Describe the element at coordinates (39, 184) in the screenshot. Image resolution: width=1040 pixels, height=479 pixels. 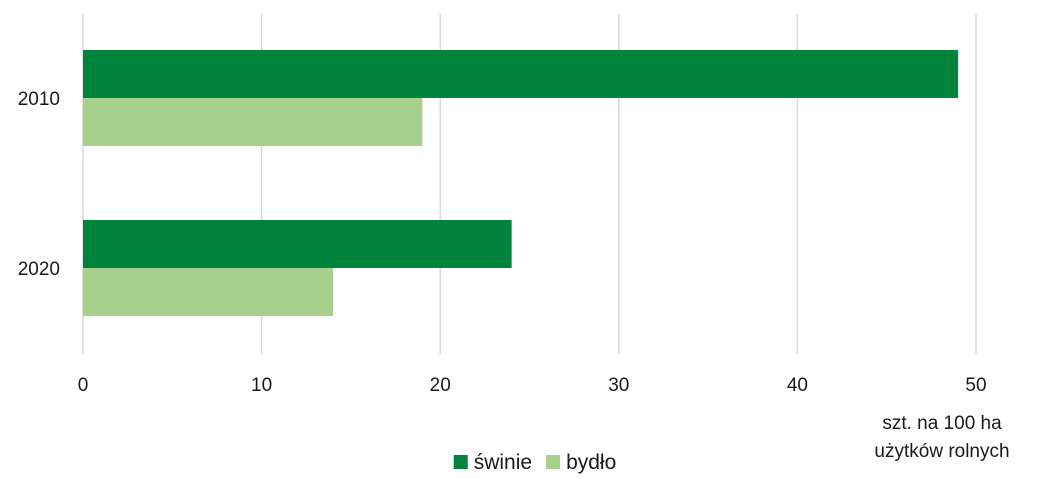
I see `category-labels: 2010 2020` at that location.